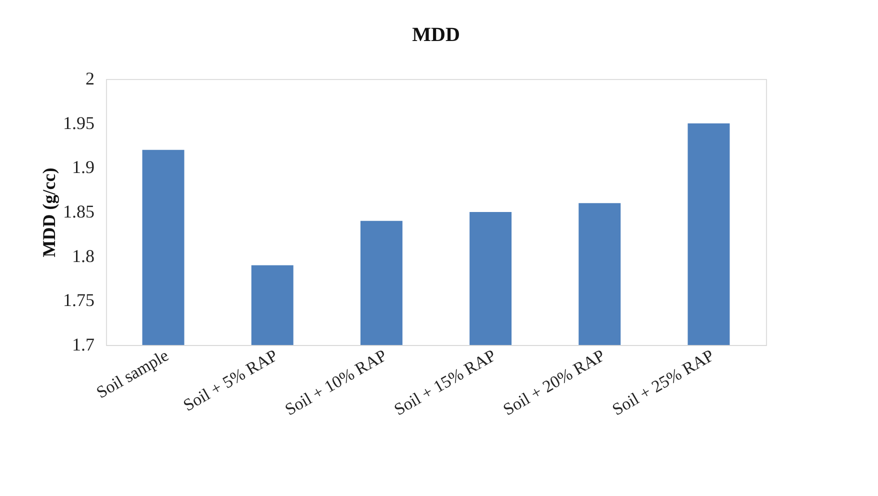  What do you see at coordinates (90, 78) in the screenshot?
I see `y-tick-label: 2` at bounding box center [90, 78].